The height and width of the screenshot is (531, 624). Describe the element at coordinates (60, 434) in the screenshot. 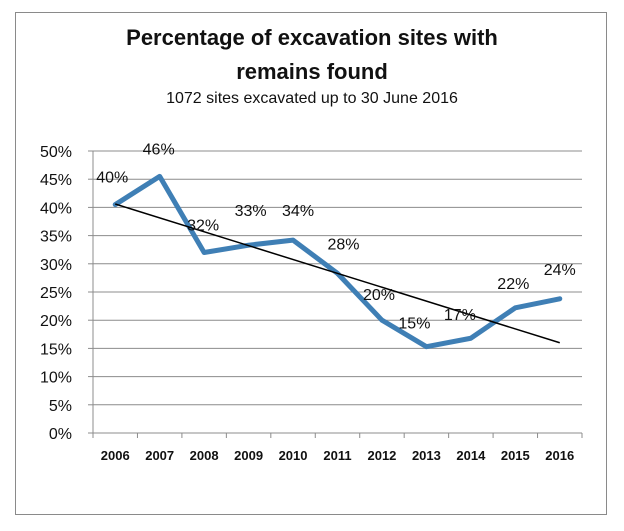

I see `y-tick-label: 0%` at that location.